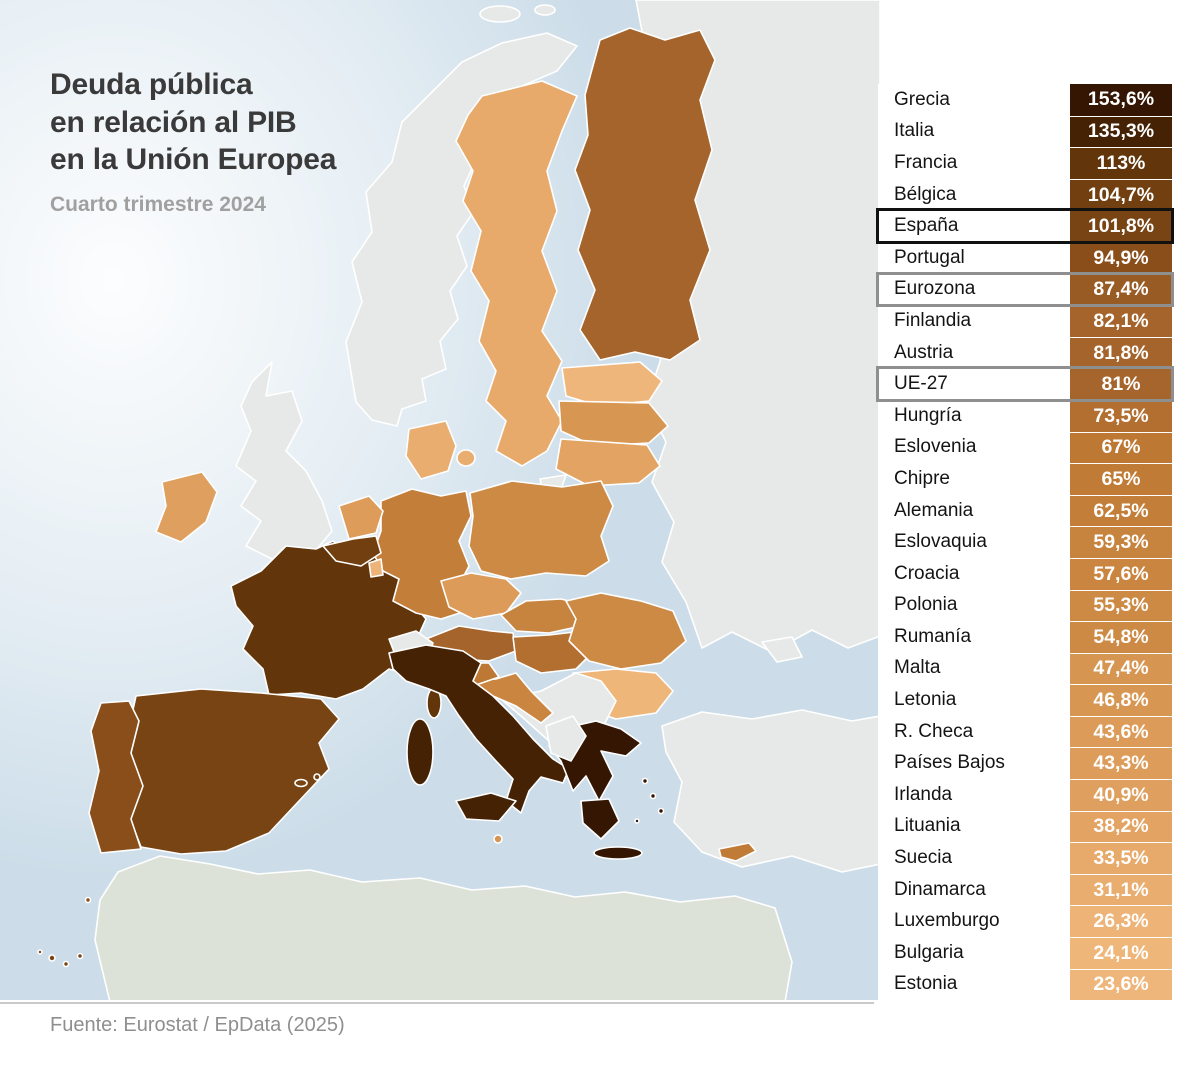 The image size is (1200, 1069). Describe the element at coordinates (974, 605) in the screenshot. I see `country-label: Polonia` at that location.